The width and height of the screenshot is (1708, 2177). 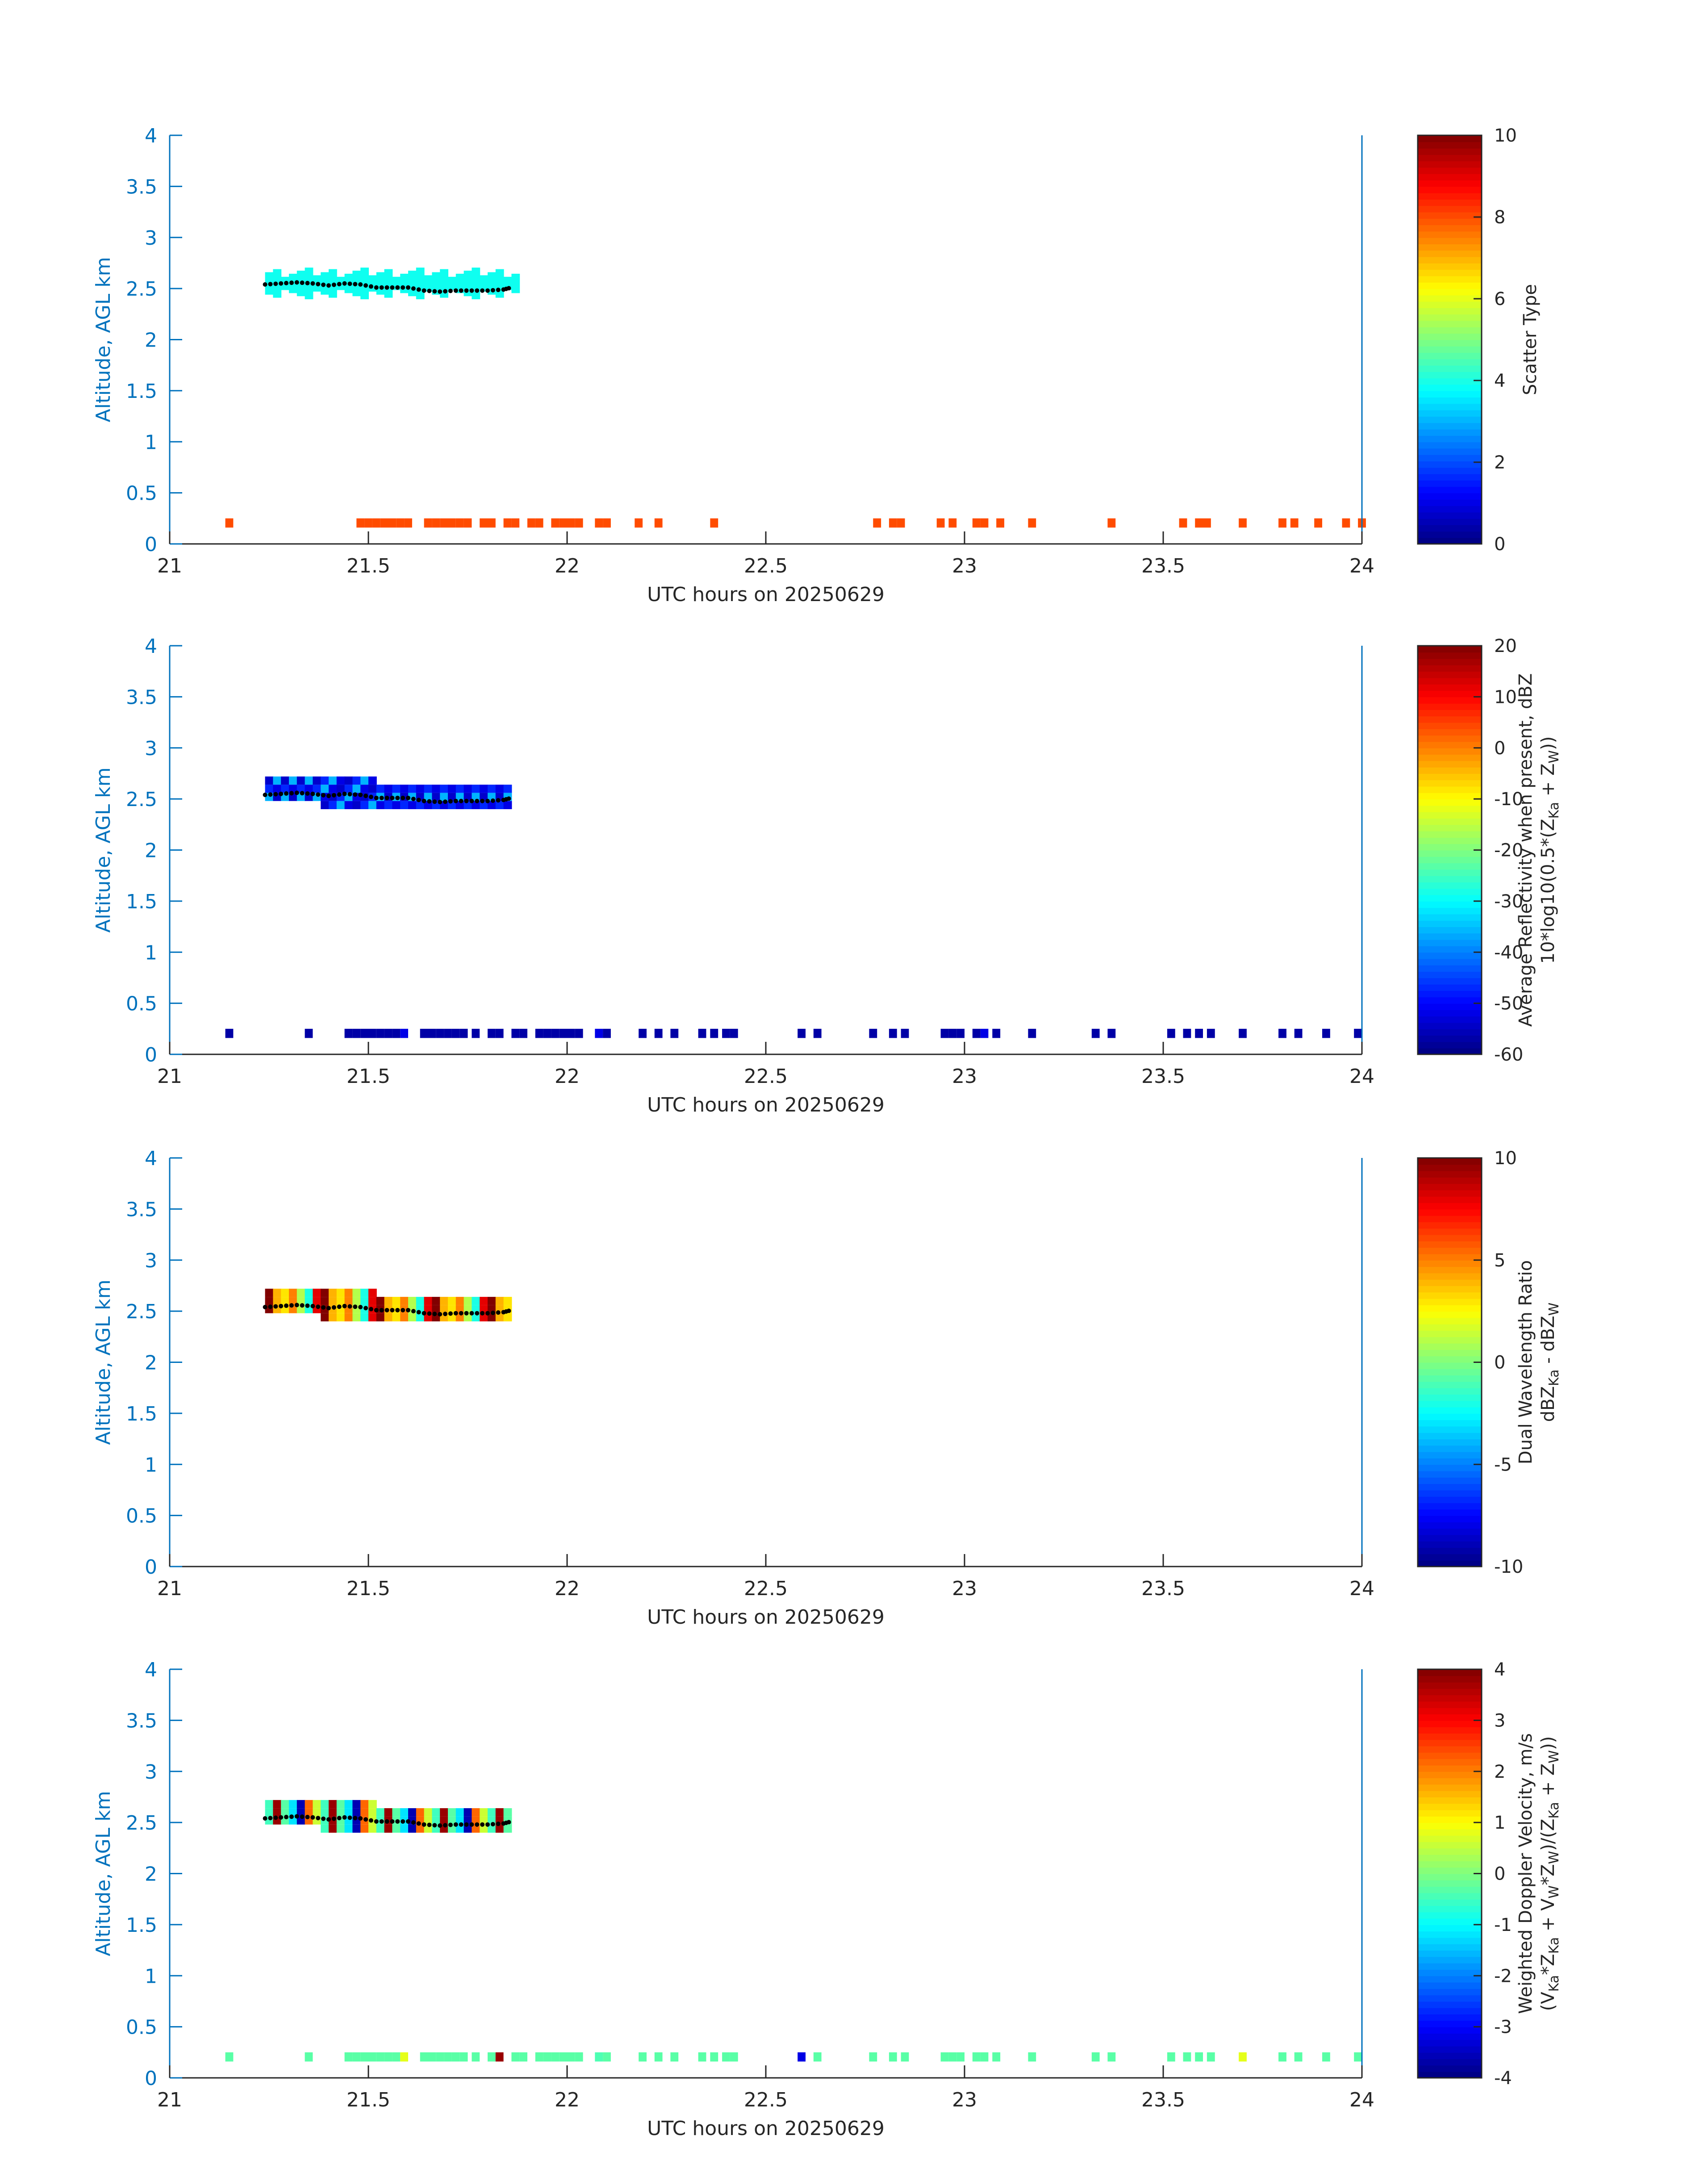 I want to click on y-tick-label: 1.5, so click(x=141, y=1925).